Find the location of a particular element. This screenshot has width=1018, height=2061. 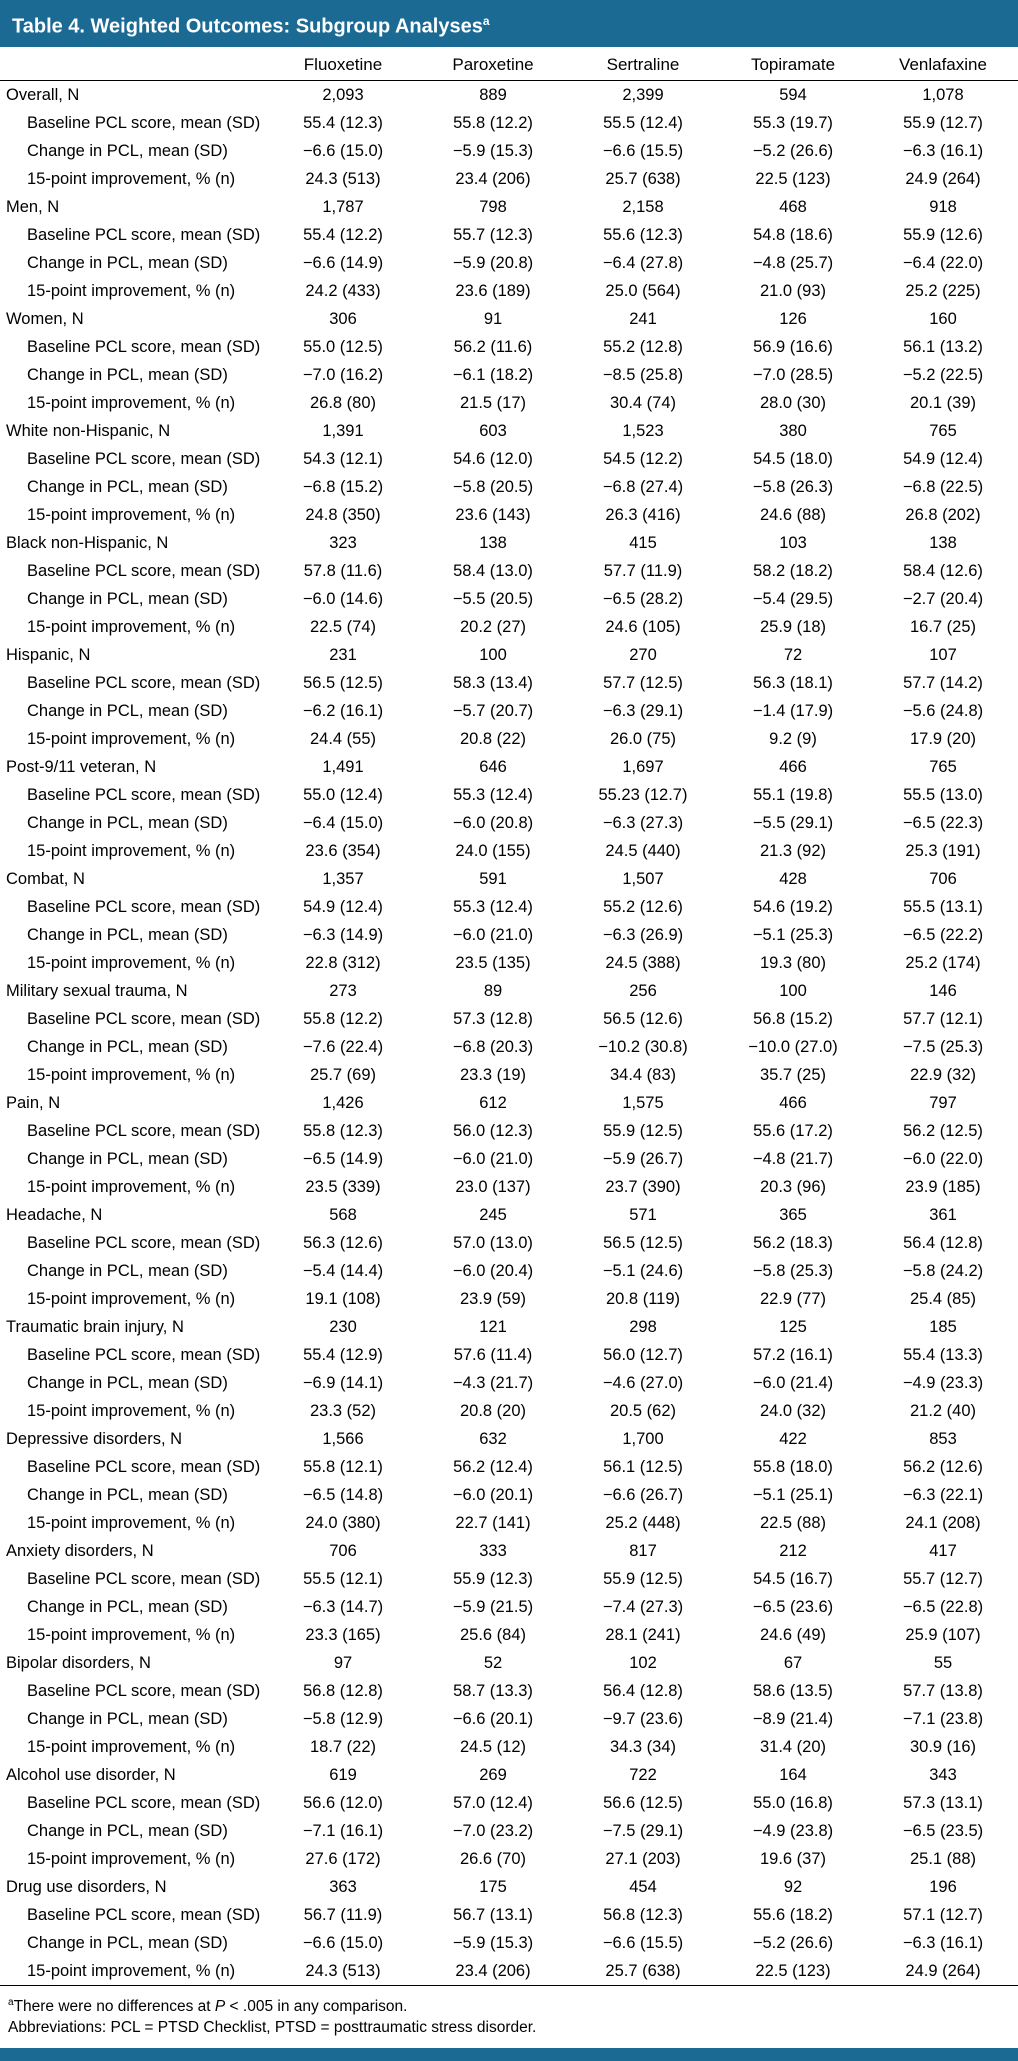

footnote-a-text-post: < .005 in any comparison. is located at coordinates (316, 2006).